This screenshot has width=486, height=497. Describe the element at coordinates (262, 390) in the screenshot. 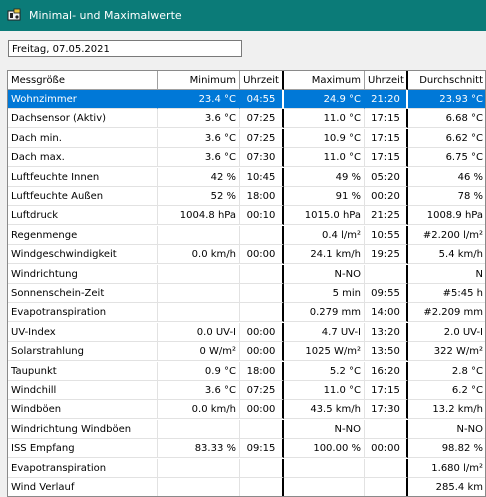

I see `cell-min-time: 07:25` at that location.